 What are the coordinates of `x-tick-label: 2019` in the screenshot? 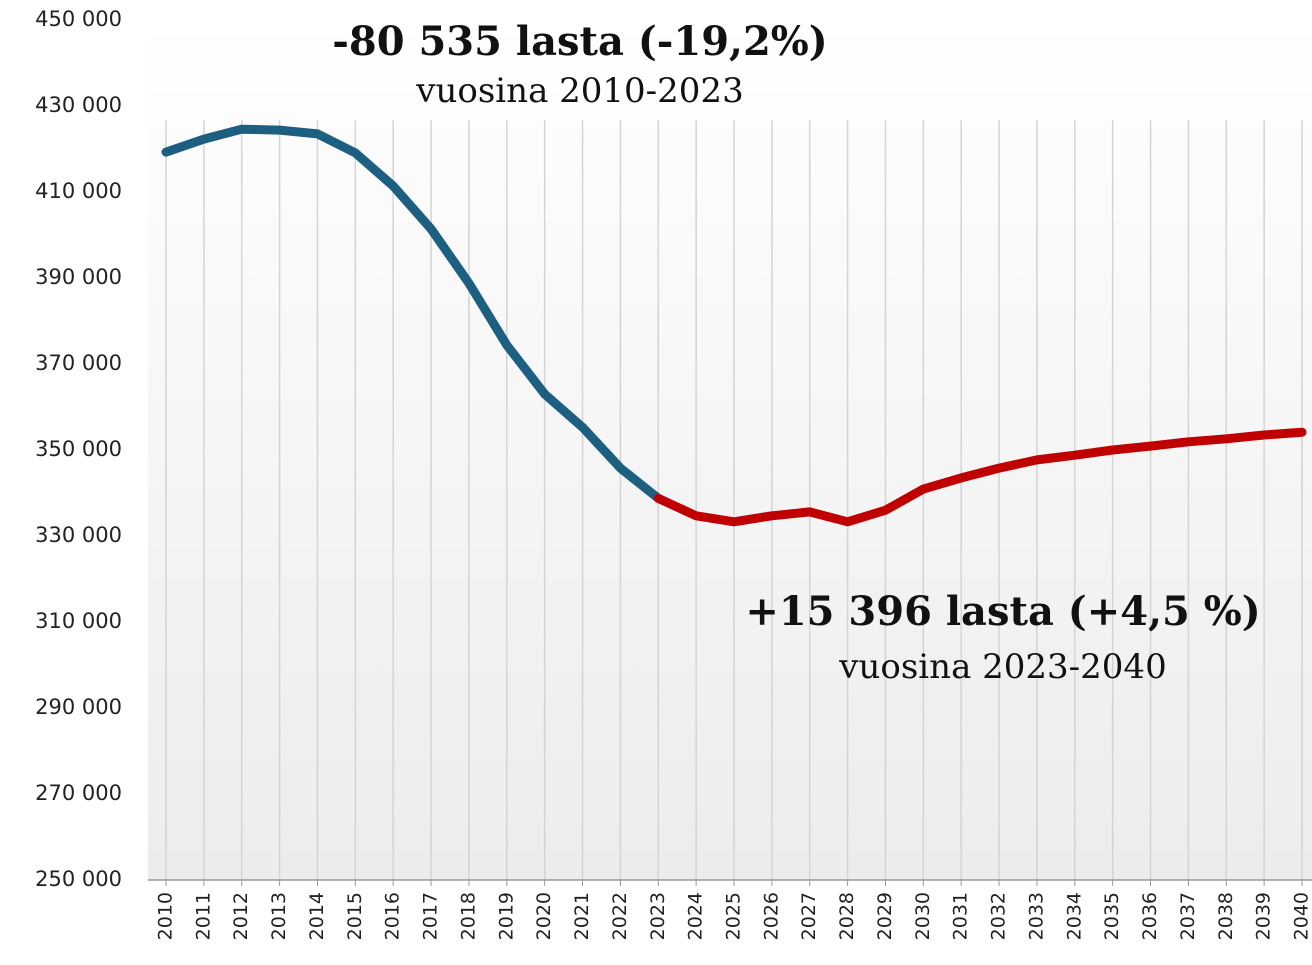 It's located at (506, 916).